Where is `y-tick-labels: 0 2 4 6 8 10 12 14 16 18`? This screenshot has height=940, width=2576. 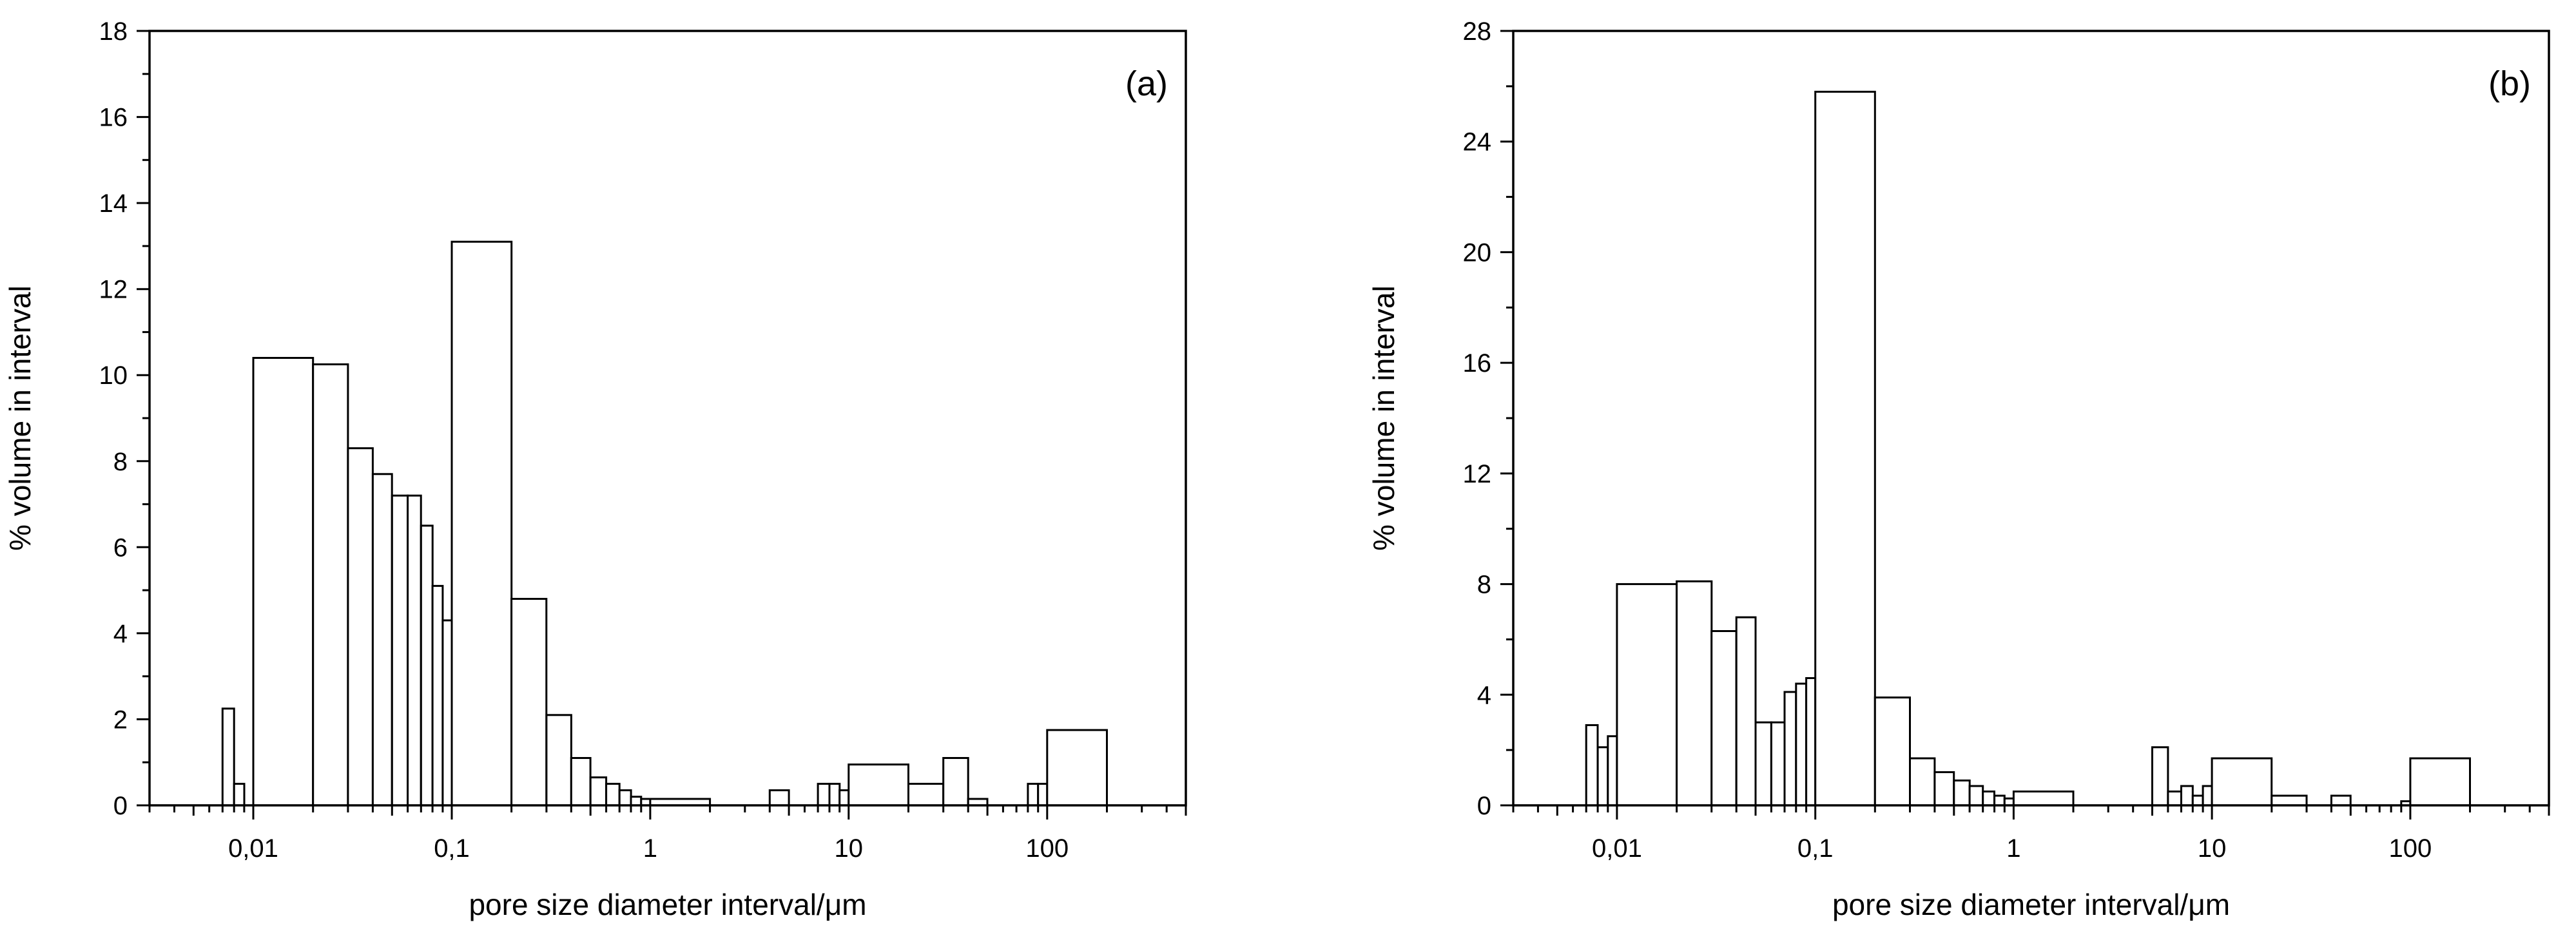 y-tick-labels: 0 2 4 6 8 10 12 14 16 18 is located at coordinates (113, 418).